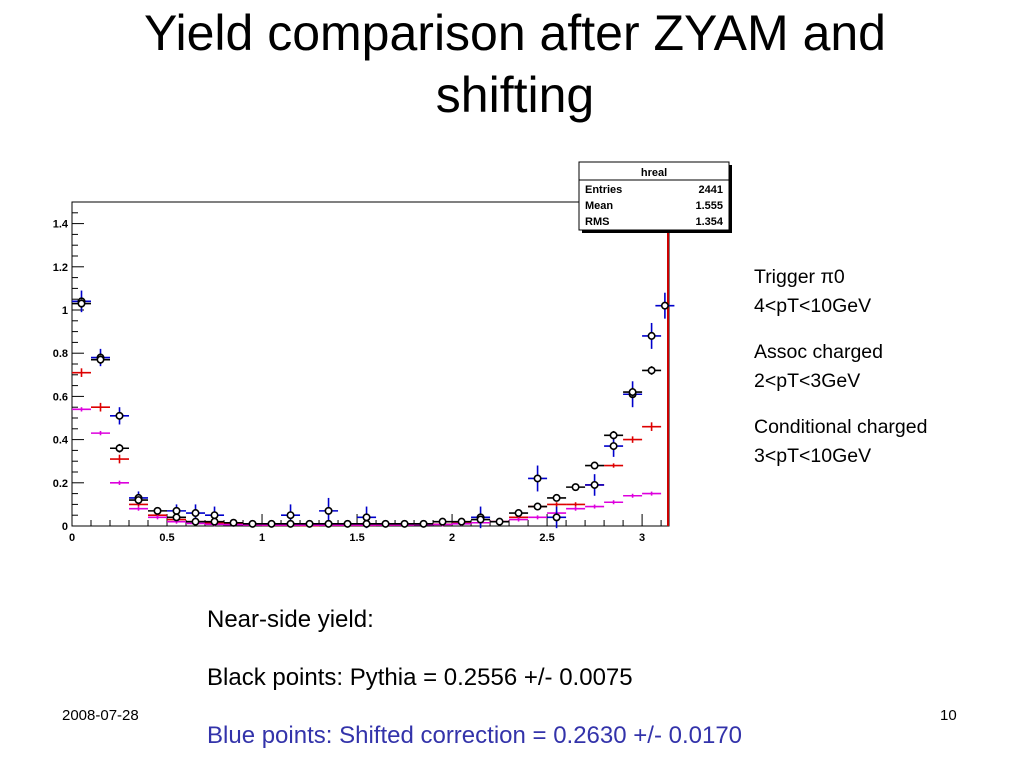 The height and width of the screenshot is (779, 1024). Describe the element at coordinates (813, 306) in the screenshot. I see `trigger-line2: 4<pT<10GeV` at that location.